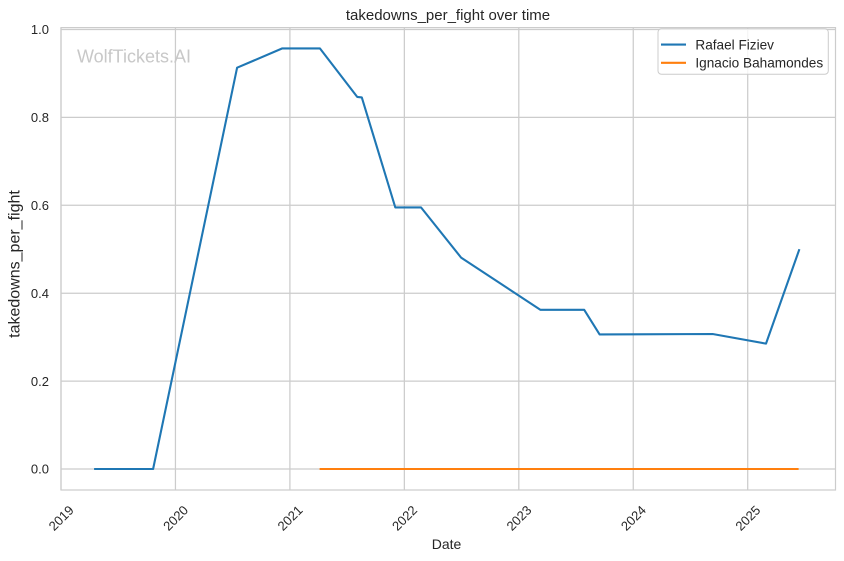  What do you see at coordinates (40, 381) in the screenshot?
I see `svg-text: 0.2` at bounding box center [40, 381].